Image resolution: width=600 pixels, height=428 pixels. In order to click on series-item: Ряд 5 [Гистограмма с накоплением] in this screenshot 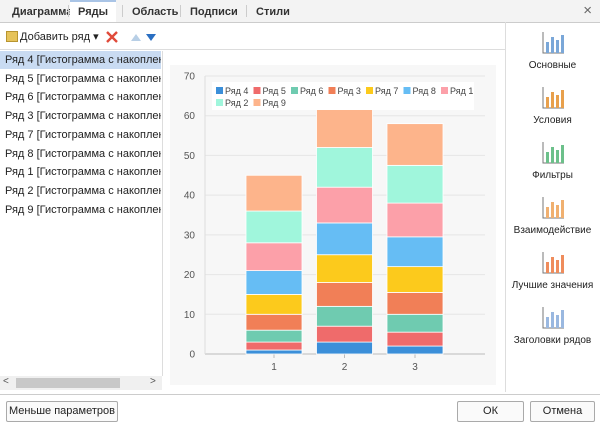, I will do `click(83, 78)`.